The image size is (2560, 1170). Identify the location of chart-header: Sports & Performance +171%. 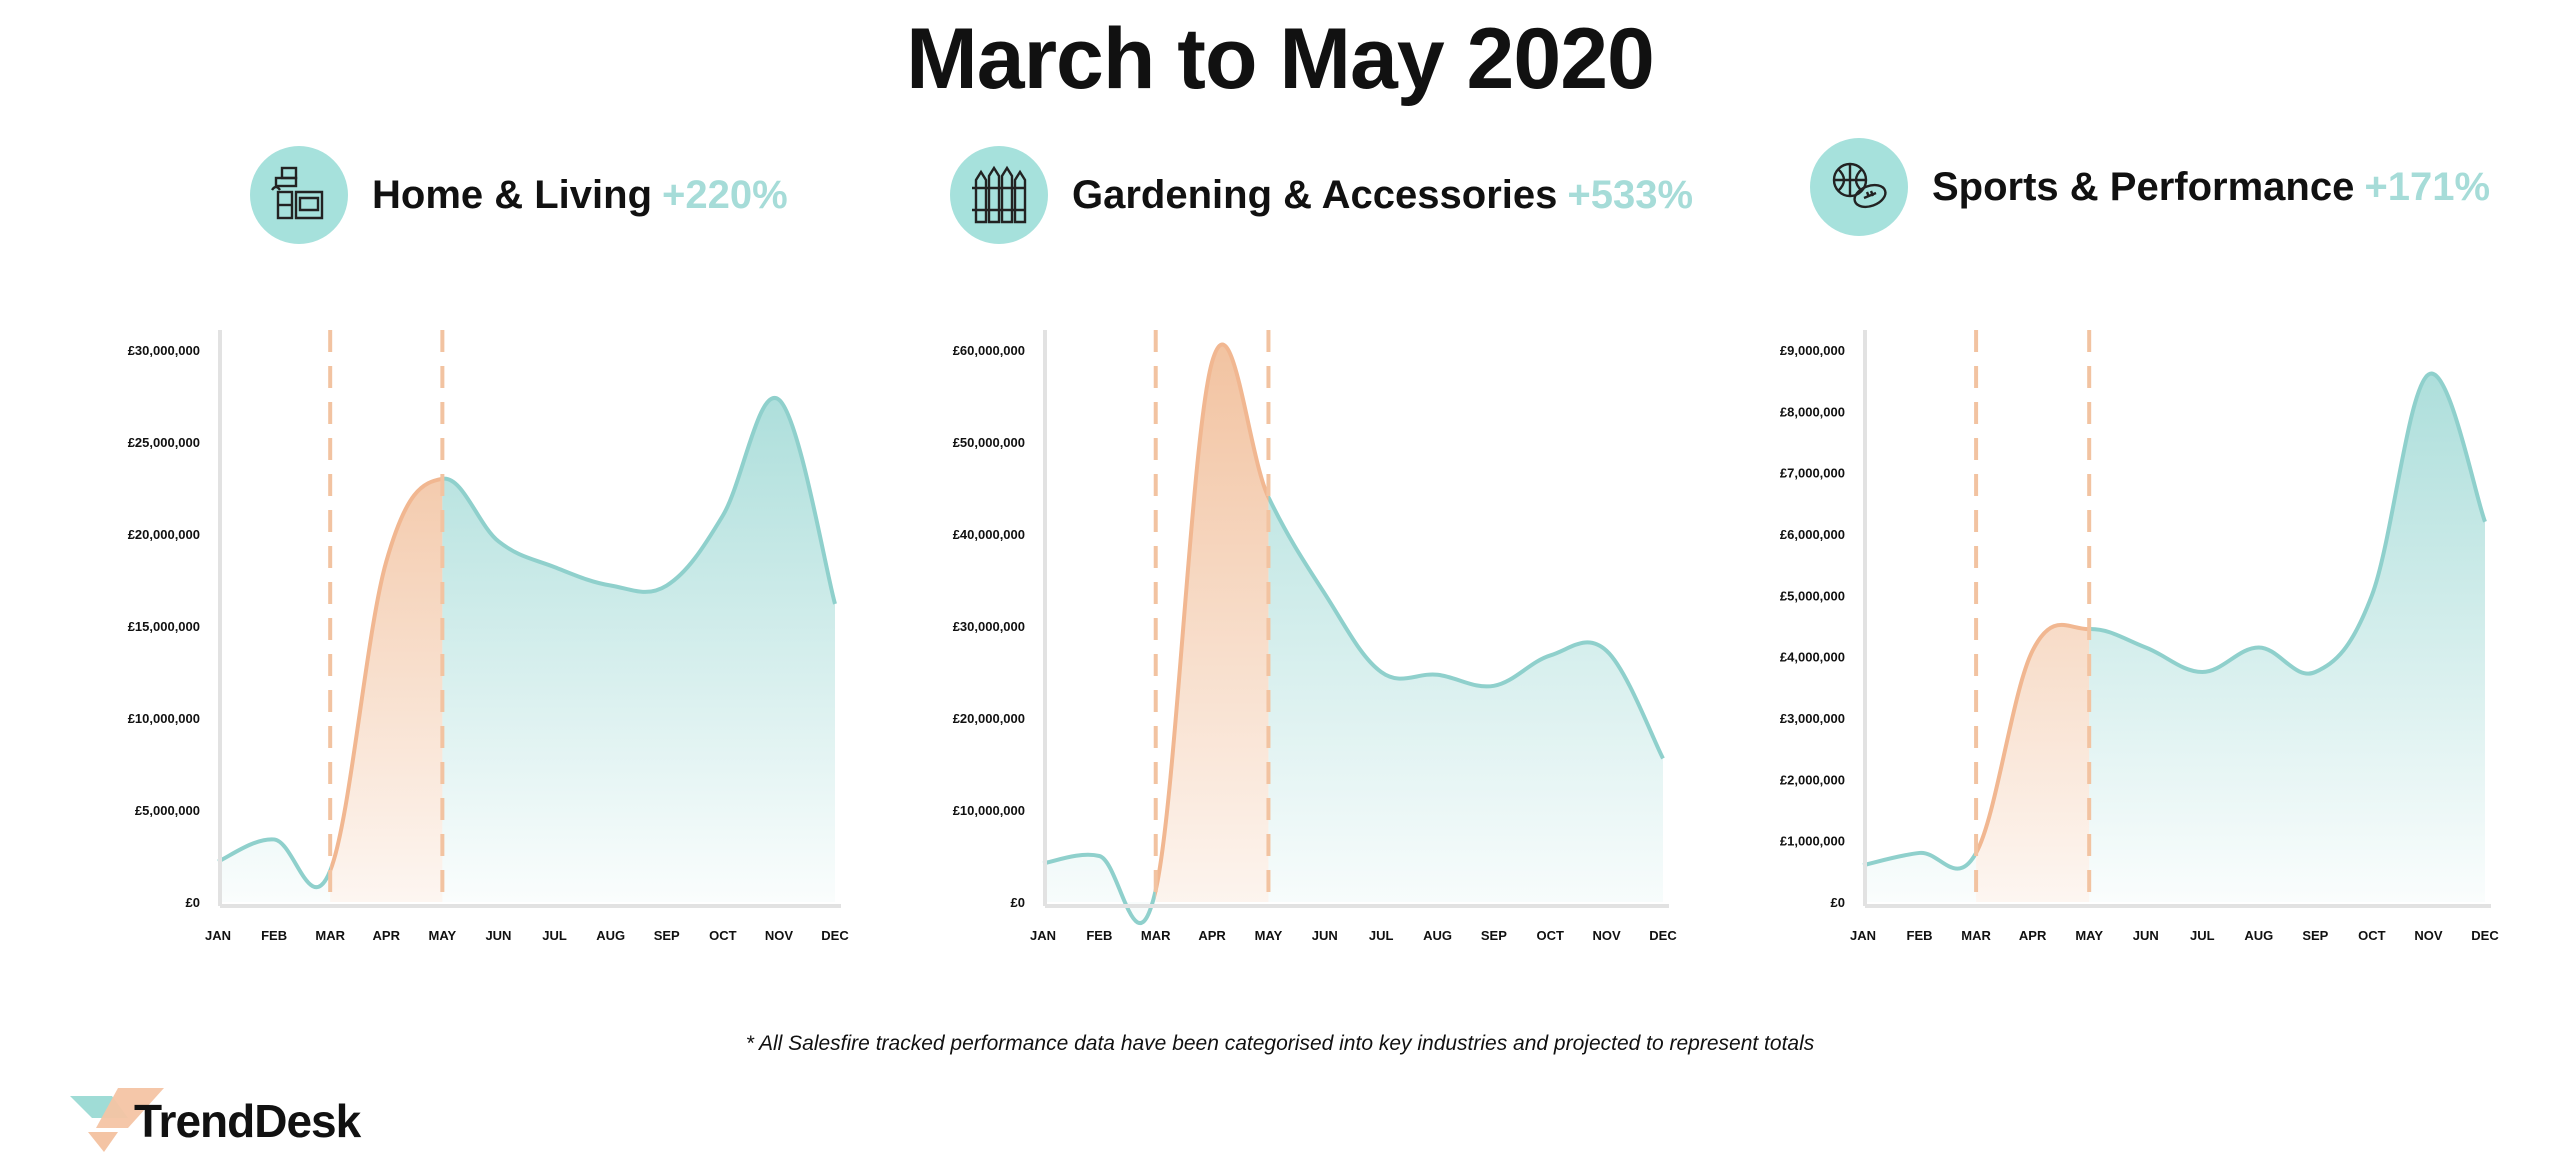
(2150, 187).